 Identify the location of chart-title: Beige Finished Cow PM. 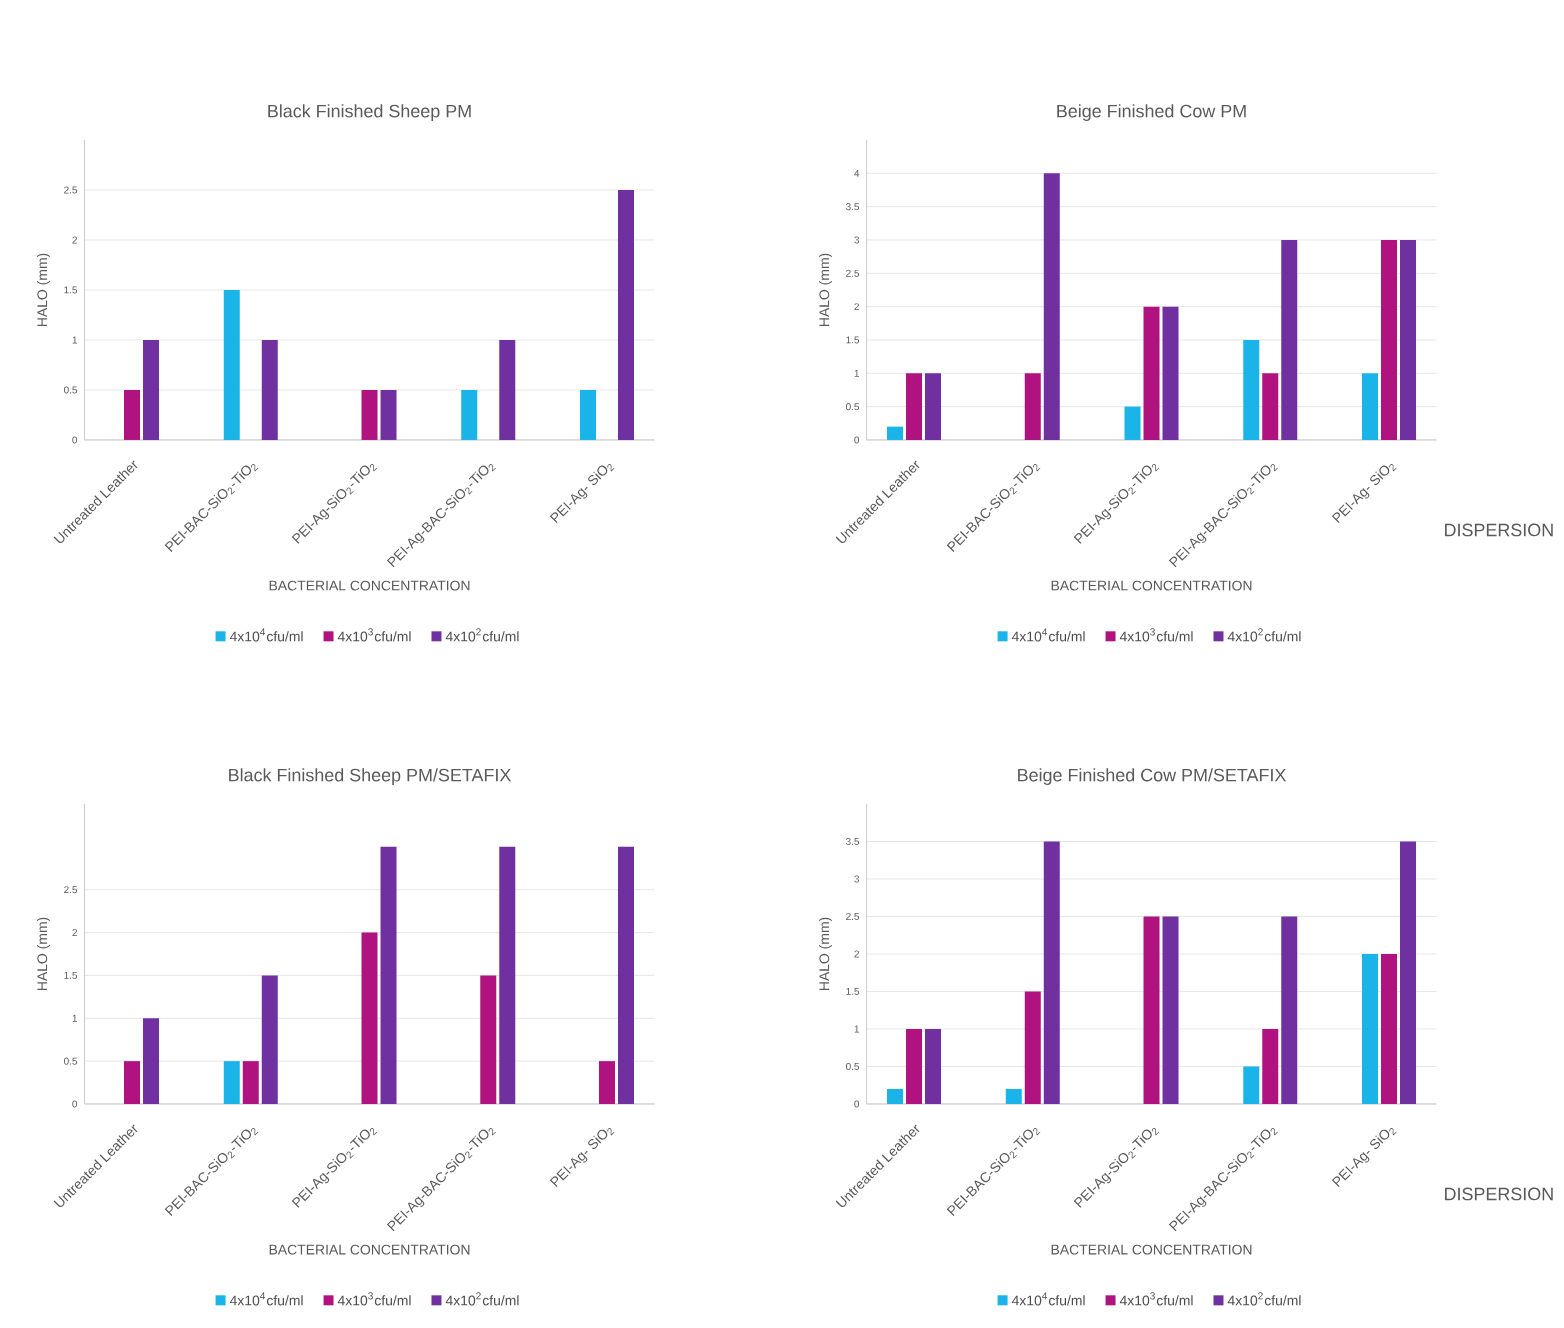
(1151, 112).